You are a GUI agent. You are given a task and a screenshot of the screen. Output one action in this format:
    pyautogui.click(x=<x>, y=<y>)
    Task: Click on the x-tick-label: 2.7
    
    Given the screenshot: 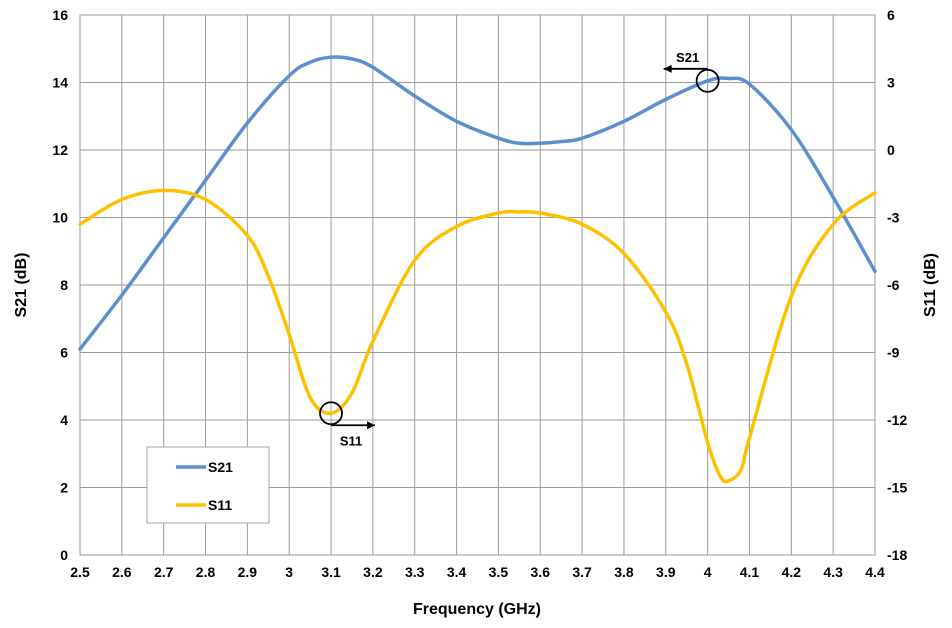 What is the action you would take?
    pyautogui.click(x=164, y=572)
    